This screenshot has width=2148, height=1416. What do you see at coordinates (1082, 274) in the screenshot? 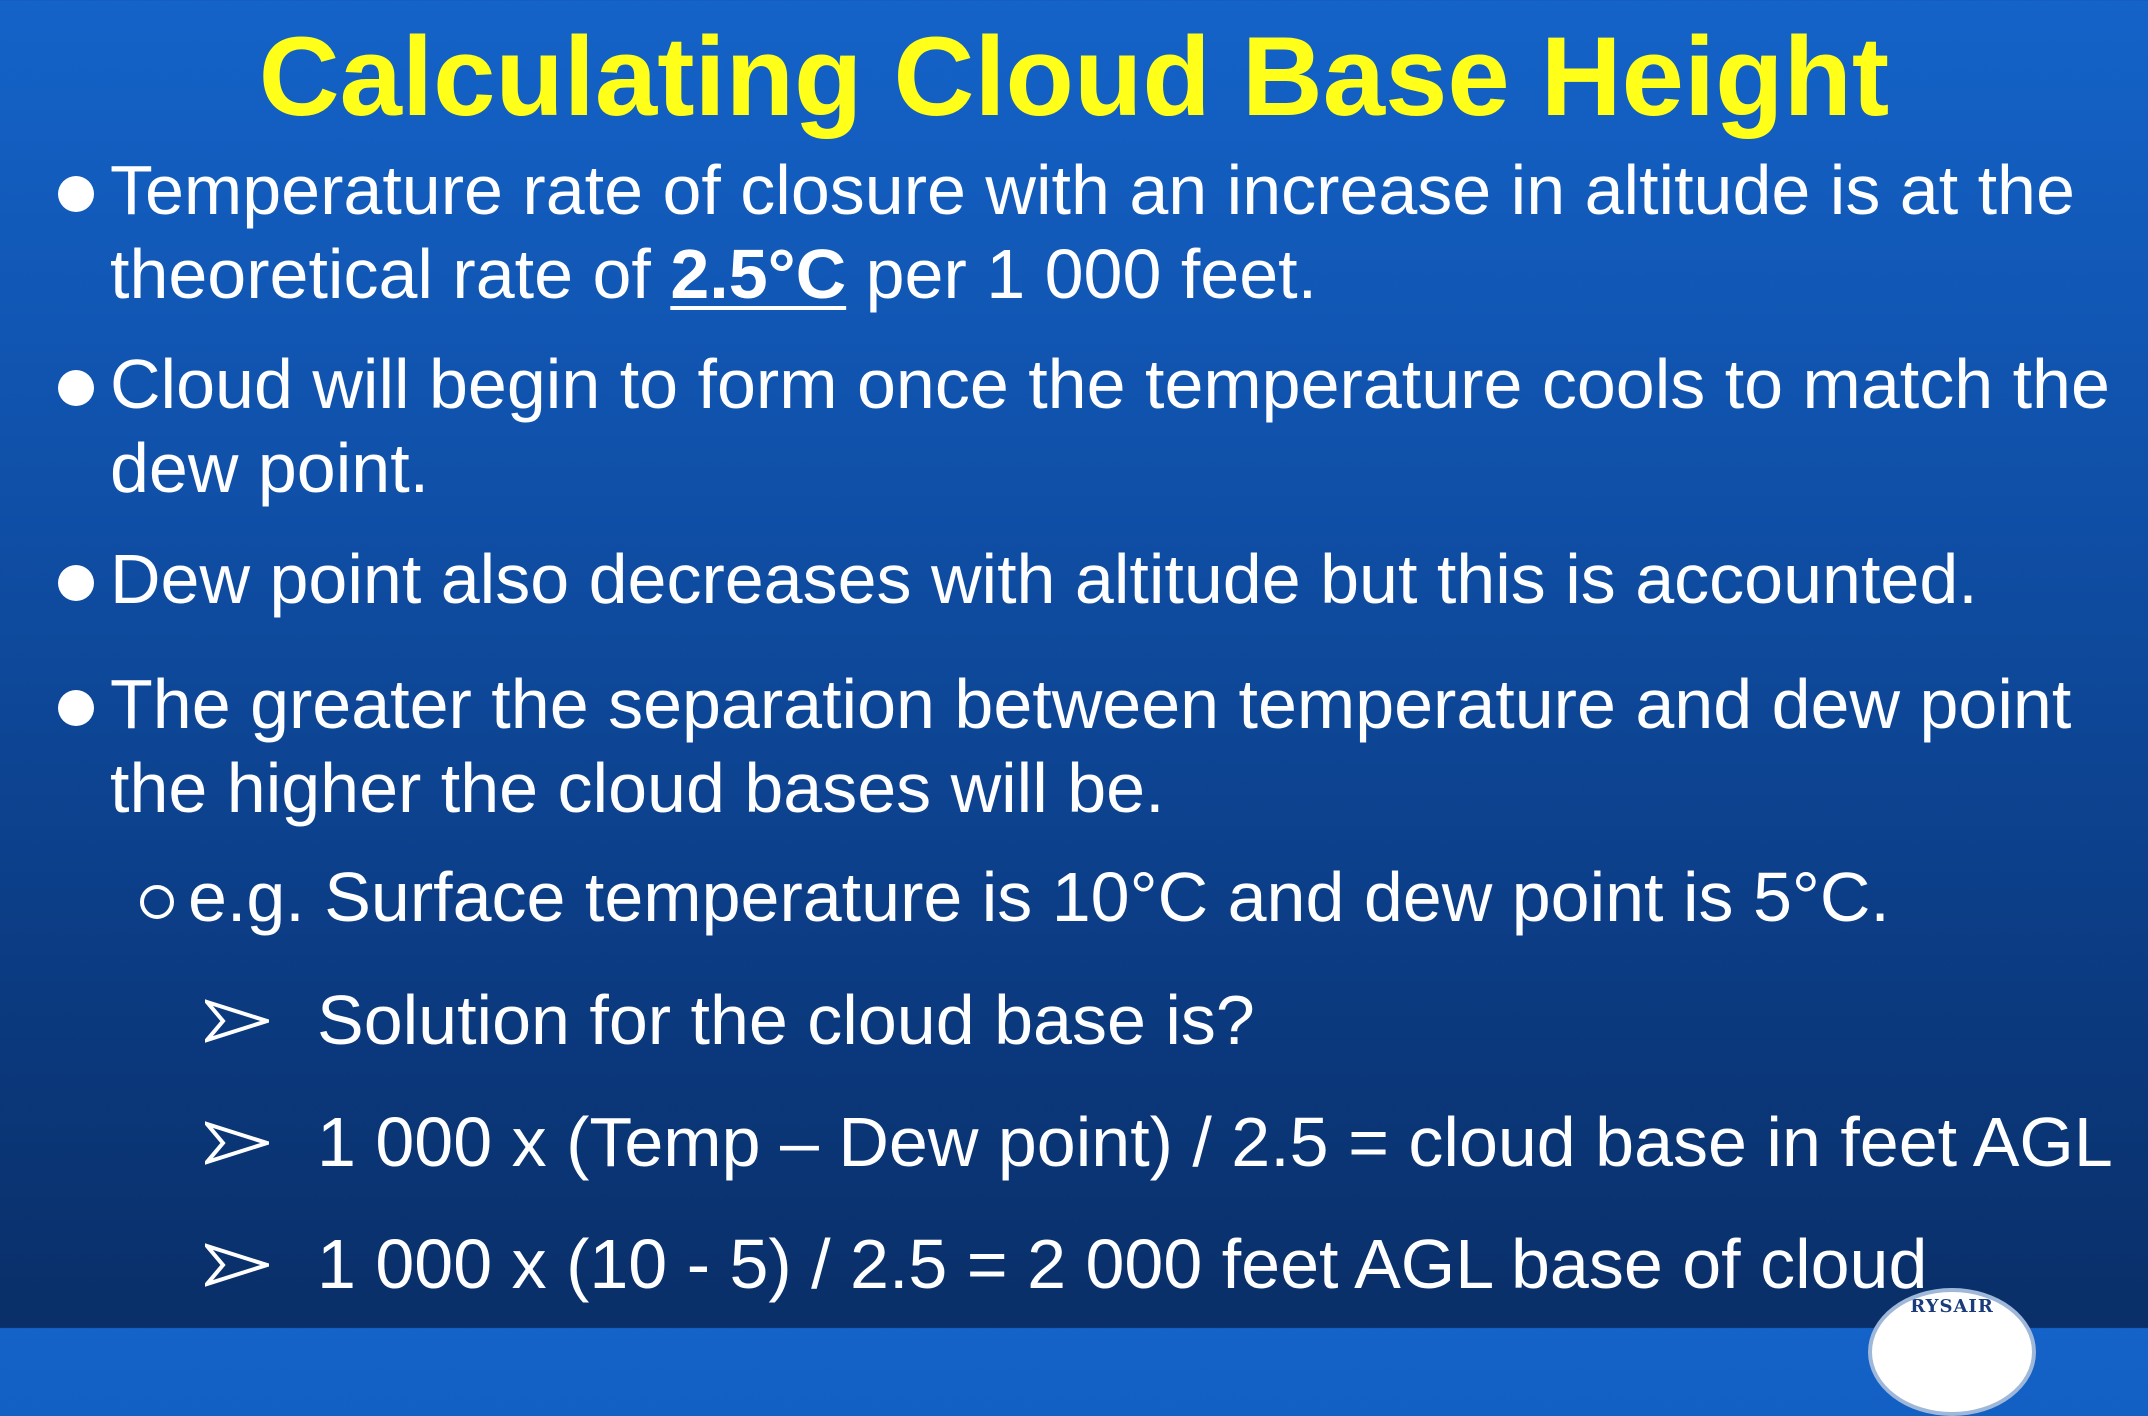
I see `bullet-text-end: per 1 000 feet.` at bounding box center [1082, 274].